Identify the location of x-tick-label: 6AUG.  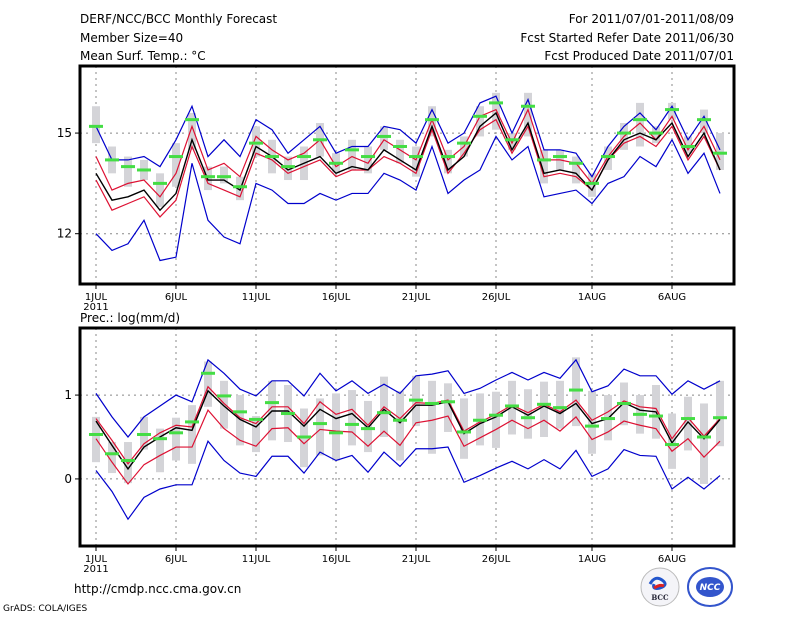
(672, 559).